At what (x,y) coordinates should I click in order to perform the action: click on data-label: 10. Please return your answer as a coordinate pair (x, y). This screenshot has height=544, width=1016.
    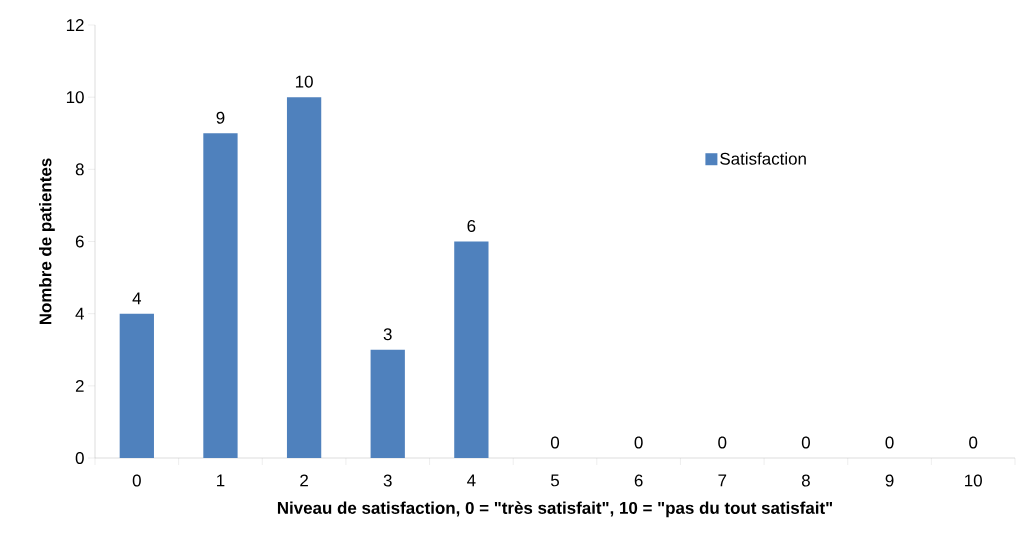
    Looking at the image, I should click on (304, 81).